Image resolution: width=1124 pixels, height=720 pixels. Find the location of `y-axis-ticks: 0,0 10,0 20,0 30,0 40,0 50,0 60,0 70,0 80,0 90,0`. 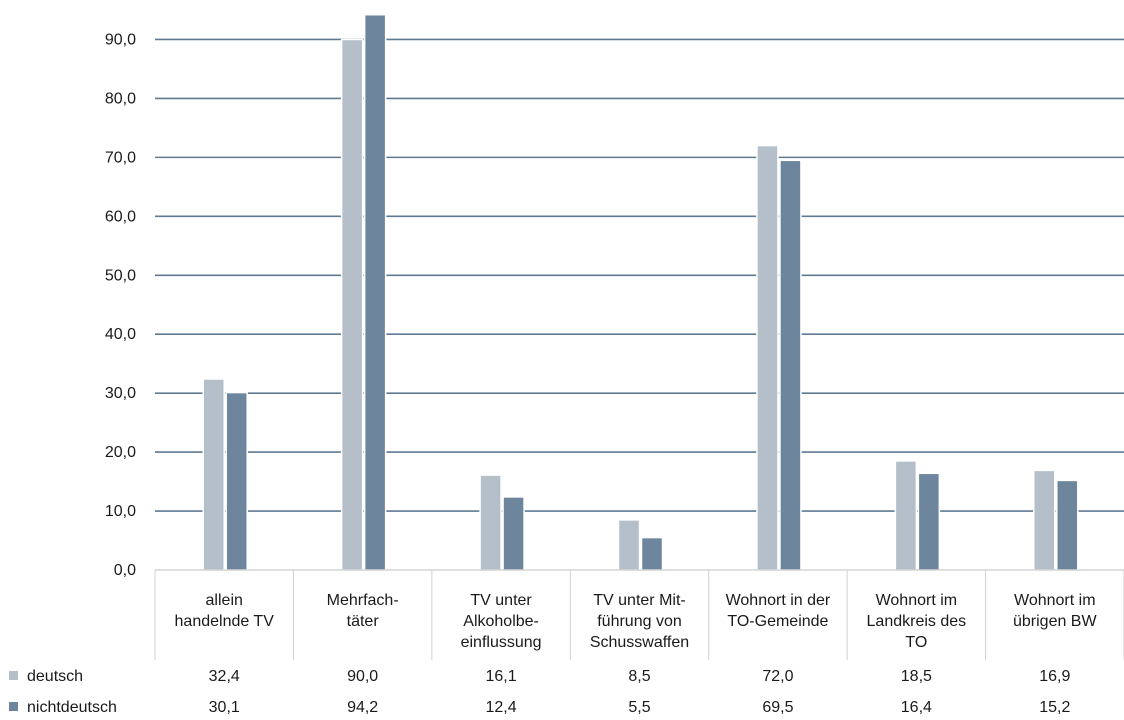

y-axis-ticks: 0,0 10,0 20,0 30,0 40,0 50,0 60,0 70,0 80,0 90,0 is located at coordinates (120, 305).